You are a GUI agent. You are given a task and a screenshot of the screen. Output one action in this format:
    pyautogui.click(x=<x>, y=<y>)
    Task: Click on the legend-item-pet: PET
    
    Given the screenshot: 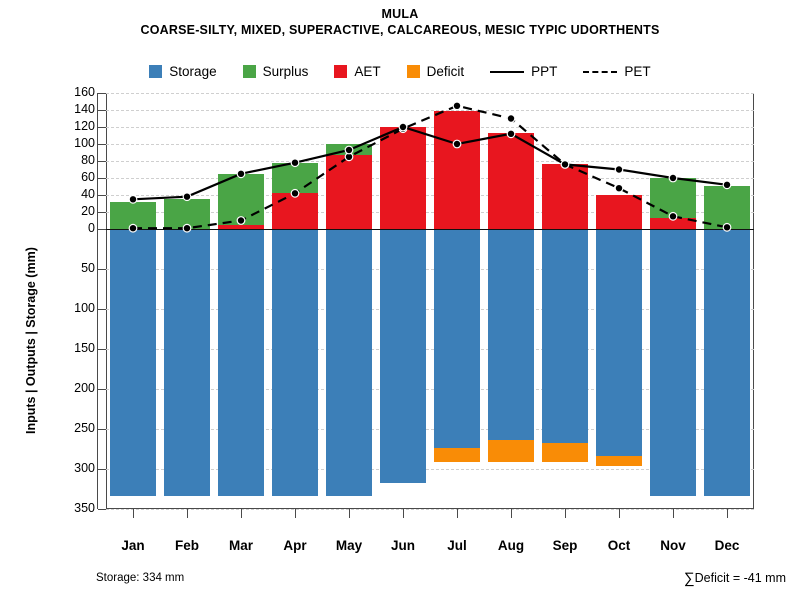 What is the action you would take?
    pyautogui.click(x=617, y=71)
    